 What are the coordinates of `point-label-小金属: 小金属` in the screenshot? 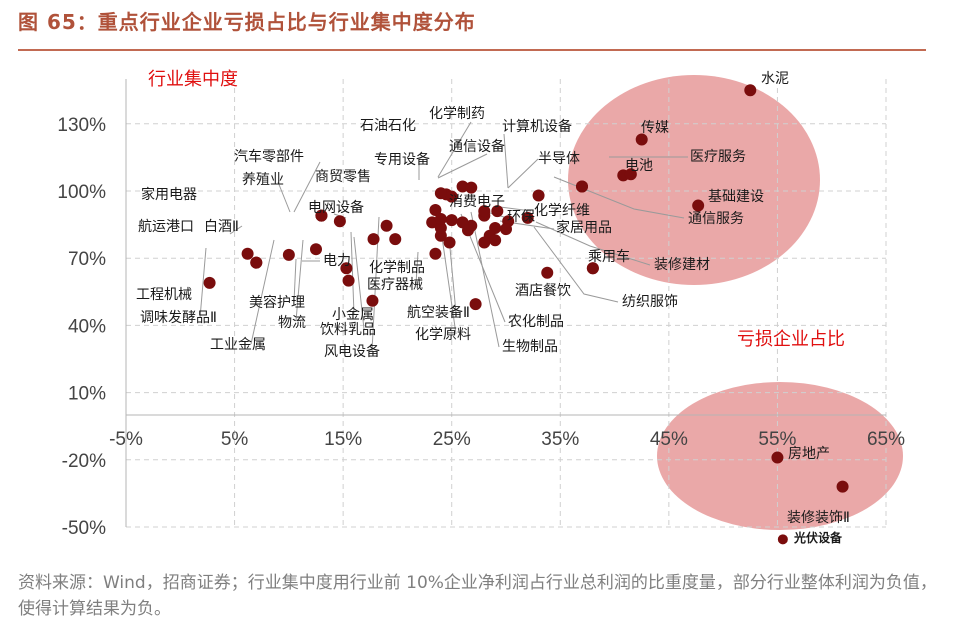 It's located at (353, 315).